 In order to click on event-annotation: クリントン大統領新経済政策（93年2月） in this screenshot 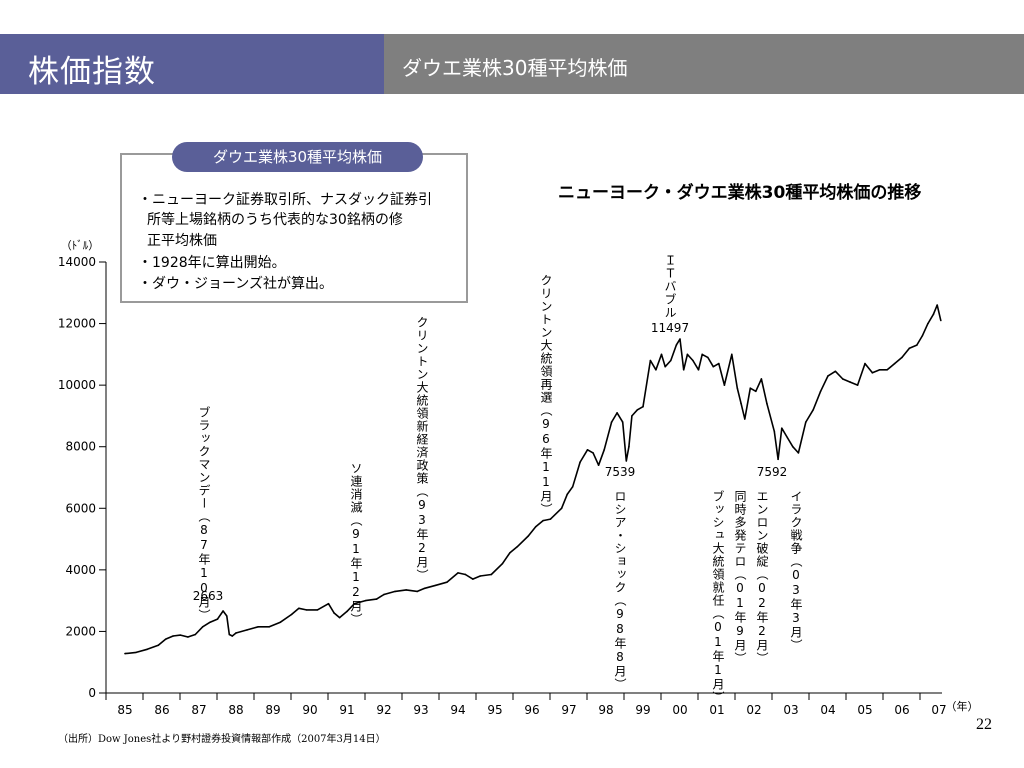, I will do `click(422, 449)`.